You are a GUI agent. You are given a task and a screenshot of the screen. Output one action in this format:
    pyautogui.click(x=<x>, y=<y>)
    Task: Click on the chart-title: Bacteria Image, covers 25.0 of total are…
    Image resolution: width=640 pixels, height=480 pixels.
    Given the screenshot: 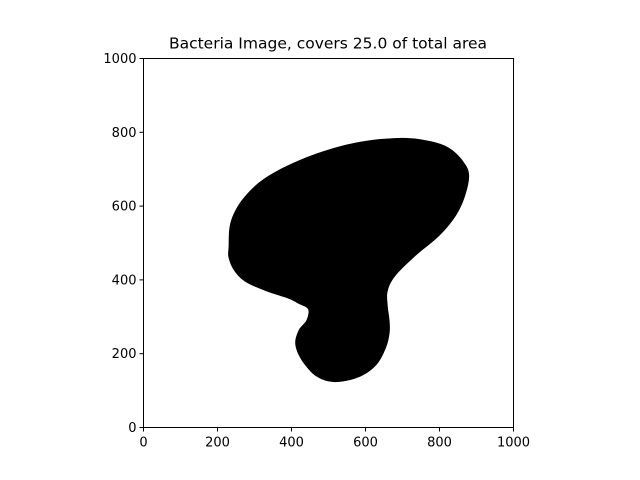 What is the action you would take?
    pyautogui.click(x=328, y=44)
    